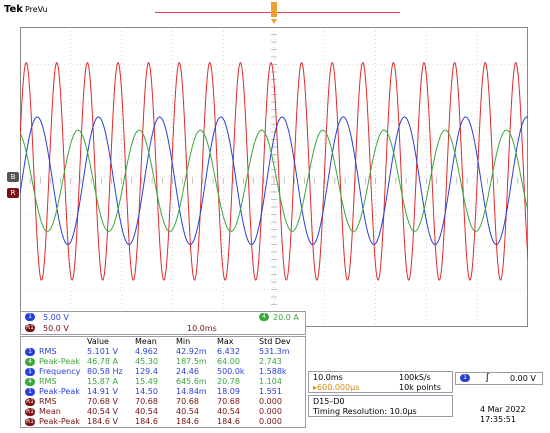 The image size is (550, 433). I want to click on measurement-value: 15.87 A, so click(102, 381).